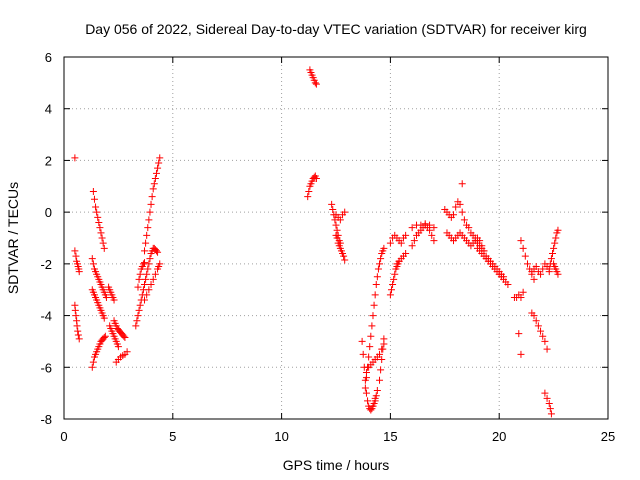 The image size is (640, 480). Describe the element at coordinates (539, 331) in the screenshot. I see `series-al` at that location.